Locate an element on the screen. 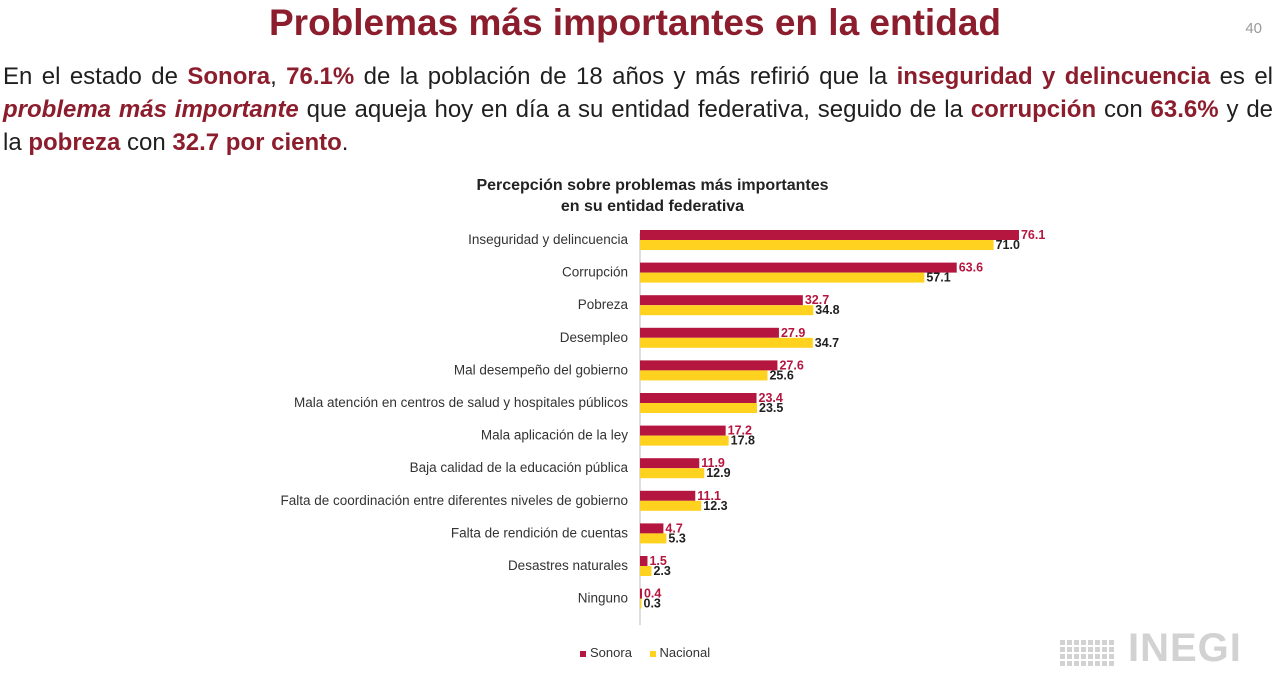 The width and height of the screenshot is (1280, 675). legend-label-nacional: Nacional is located at coordinates (685, 652).